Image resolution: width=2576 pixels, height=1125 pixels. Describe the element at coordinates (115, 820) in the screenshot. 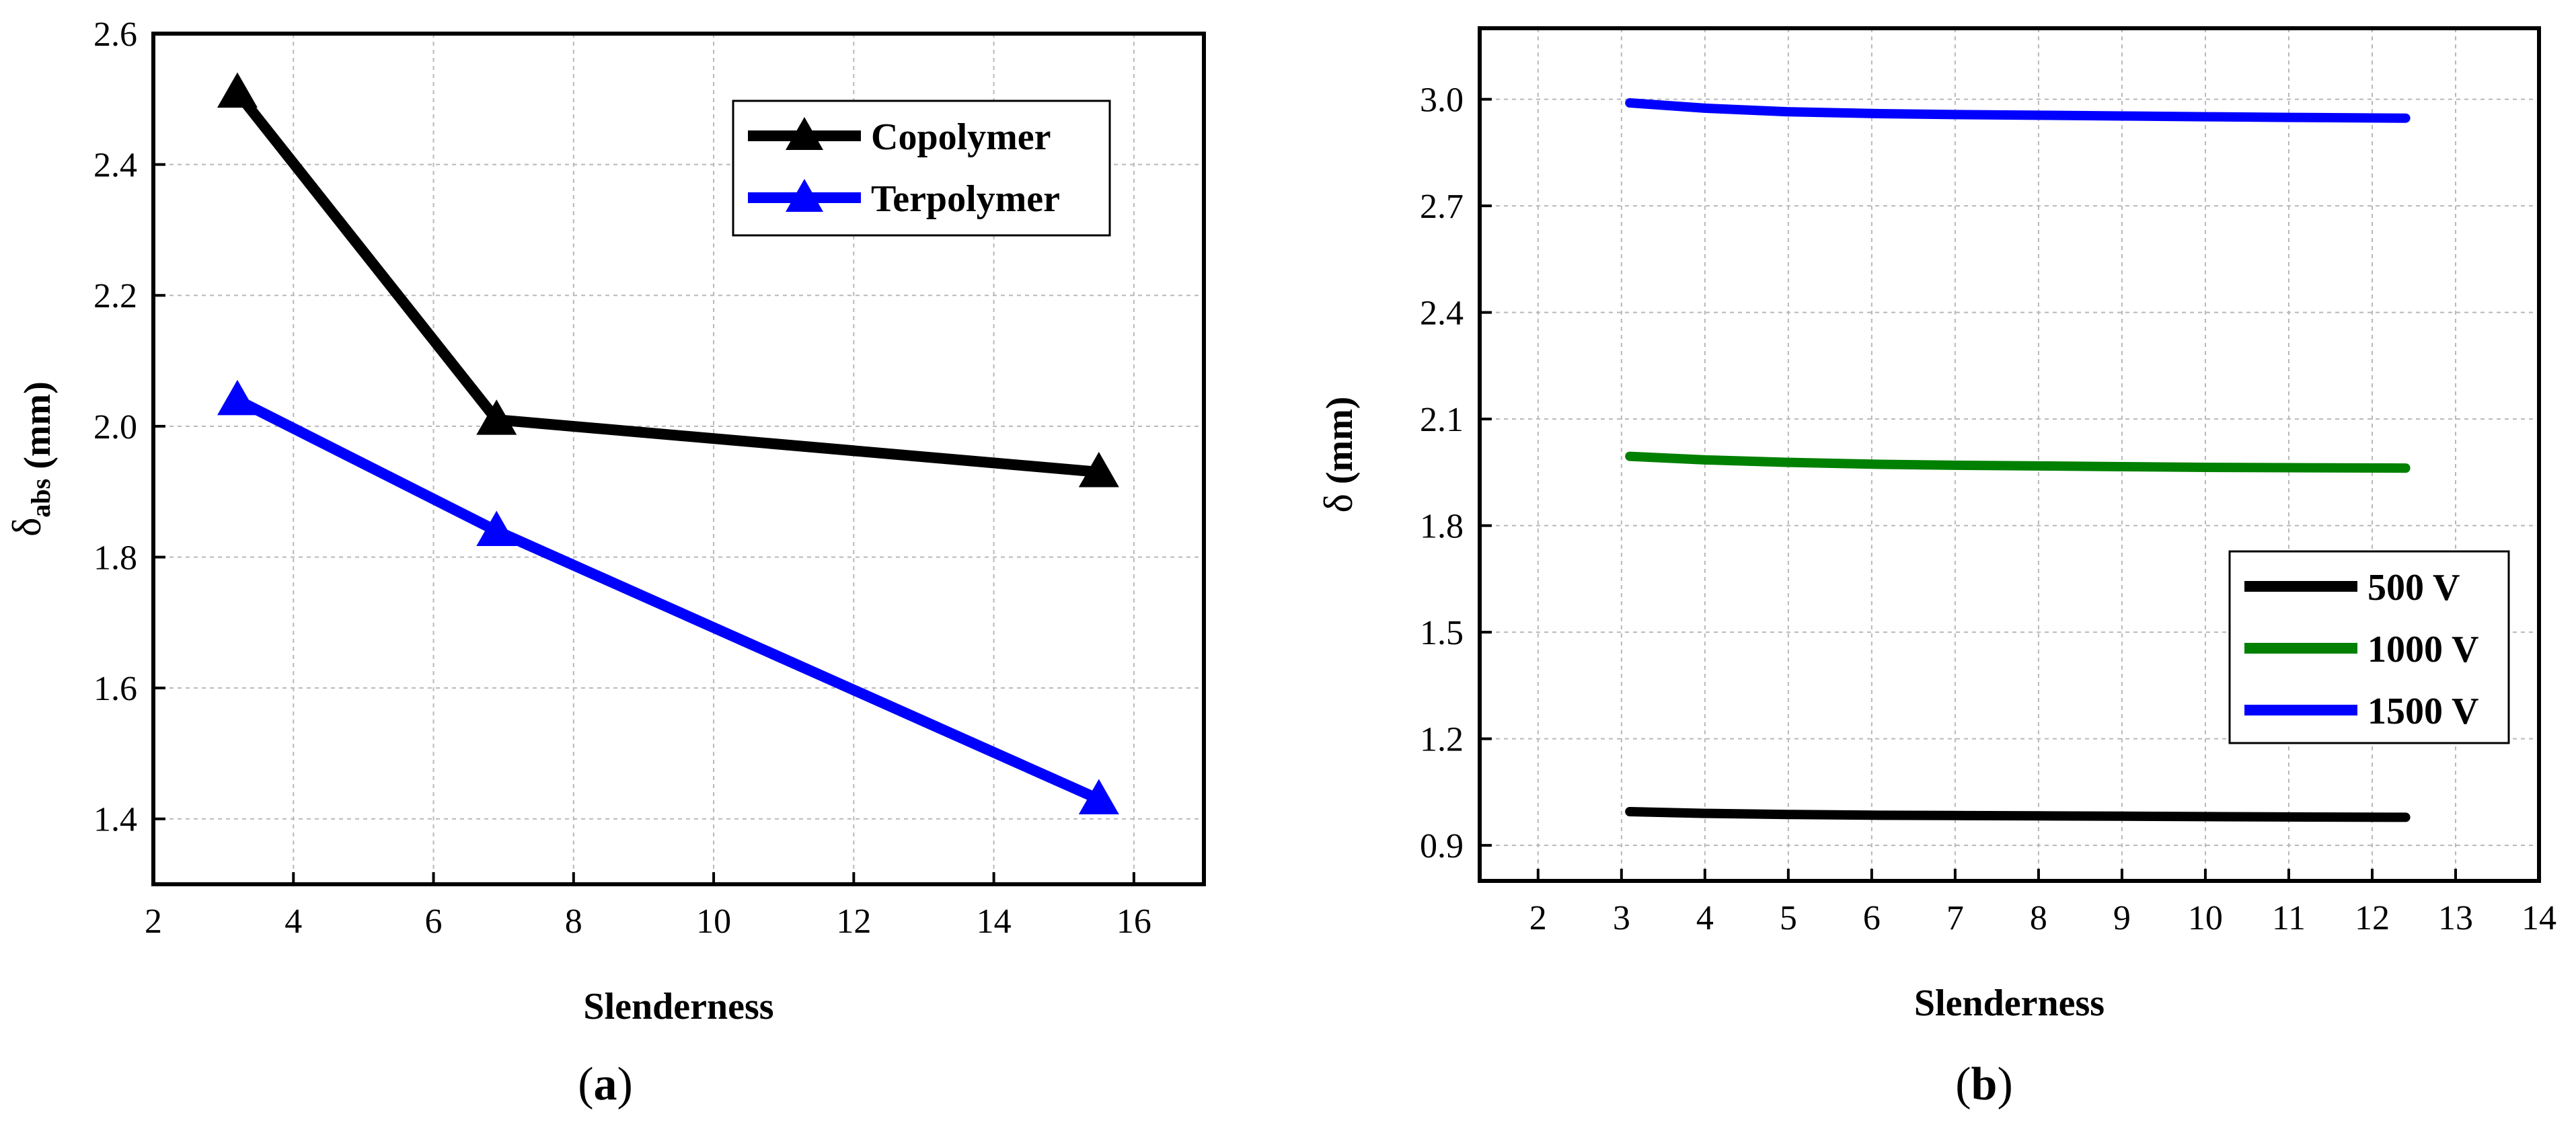

I see `y-tick-label: 1.4` at that location.